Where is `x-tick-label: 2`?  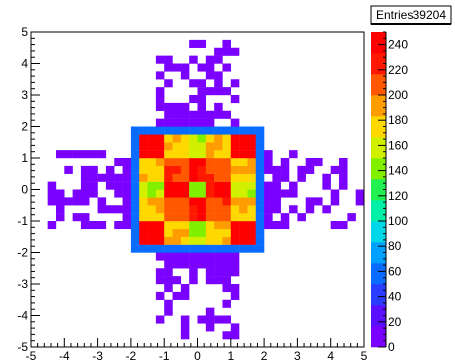 x-tick-label: 2 is located at coordinates (264, 354).